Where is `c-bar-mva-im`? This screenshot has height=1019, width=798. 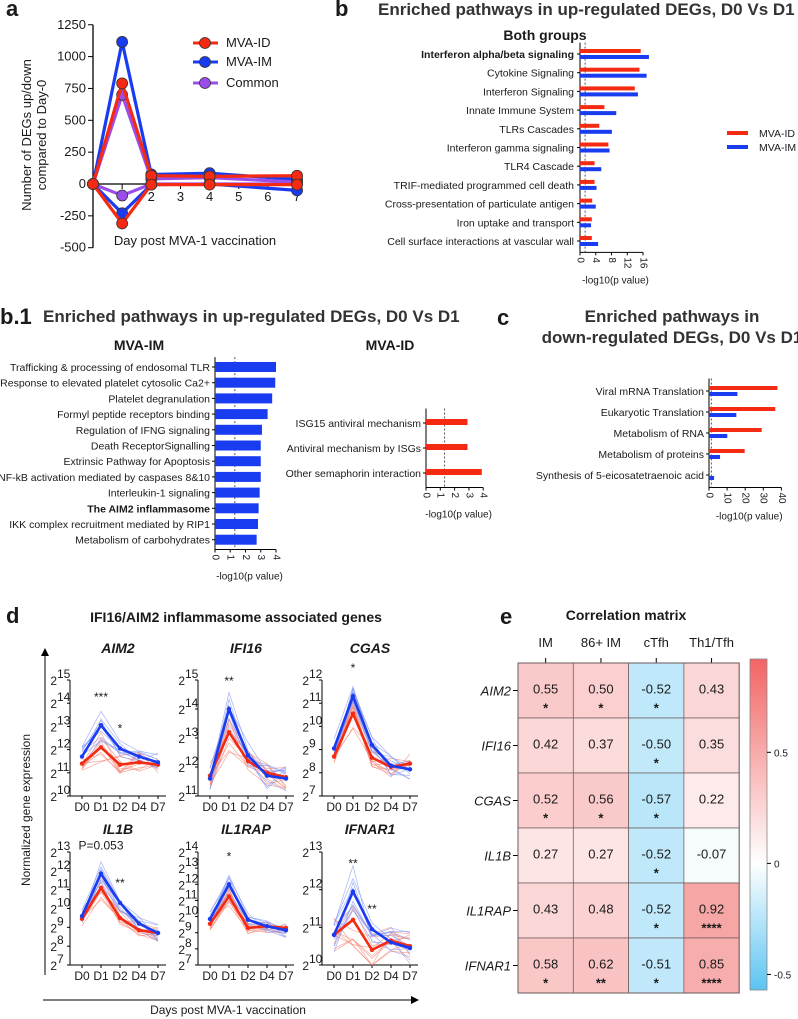
c-bar-mva-im is located at coordinates (712, 478).